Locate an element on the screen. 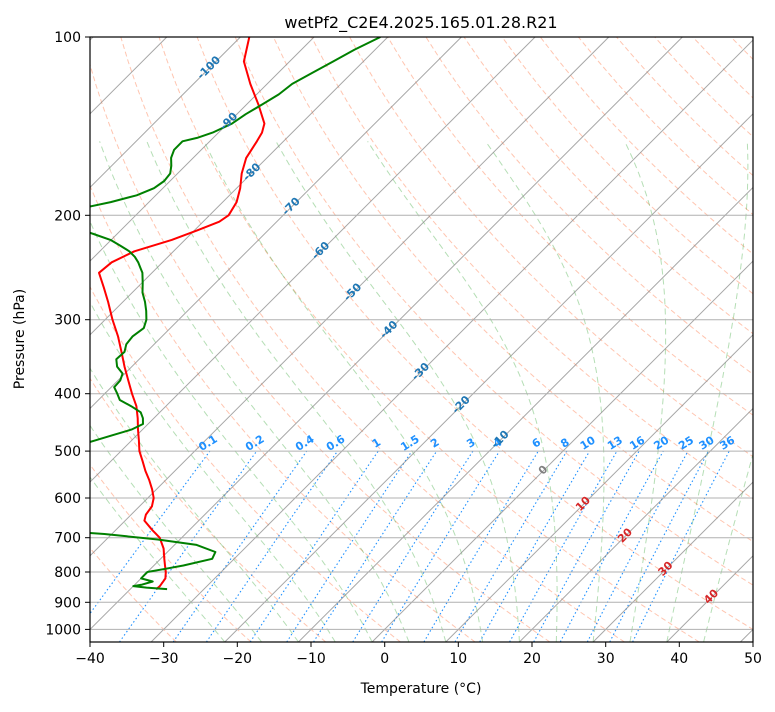 This screenshot has height=712, width=775. x-tick-label: 10 is located at coordinates (458, 659).